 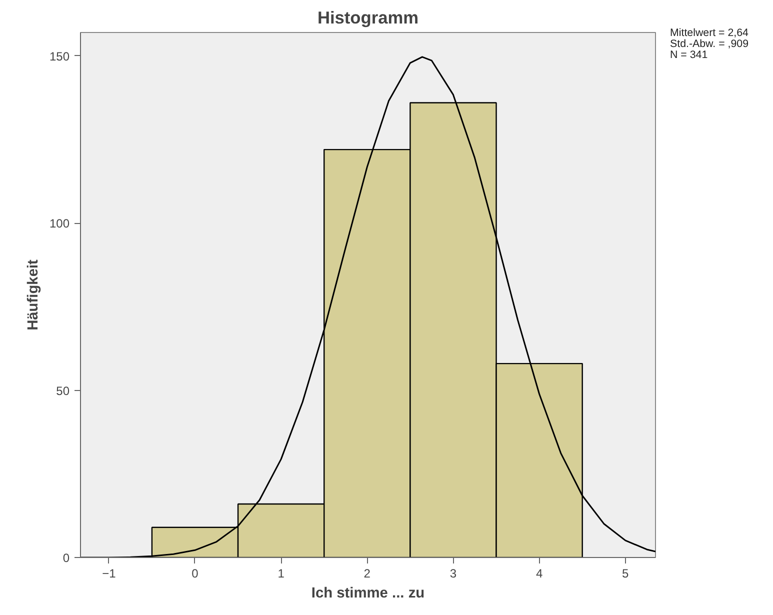 I want to click on x-tick-label: 3, so click(x=453, y=573).